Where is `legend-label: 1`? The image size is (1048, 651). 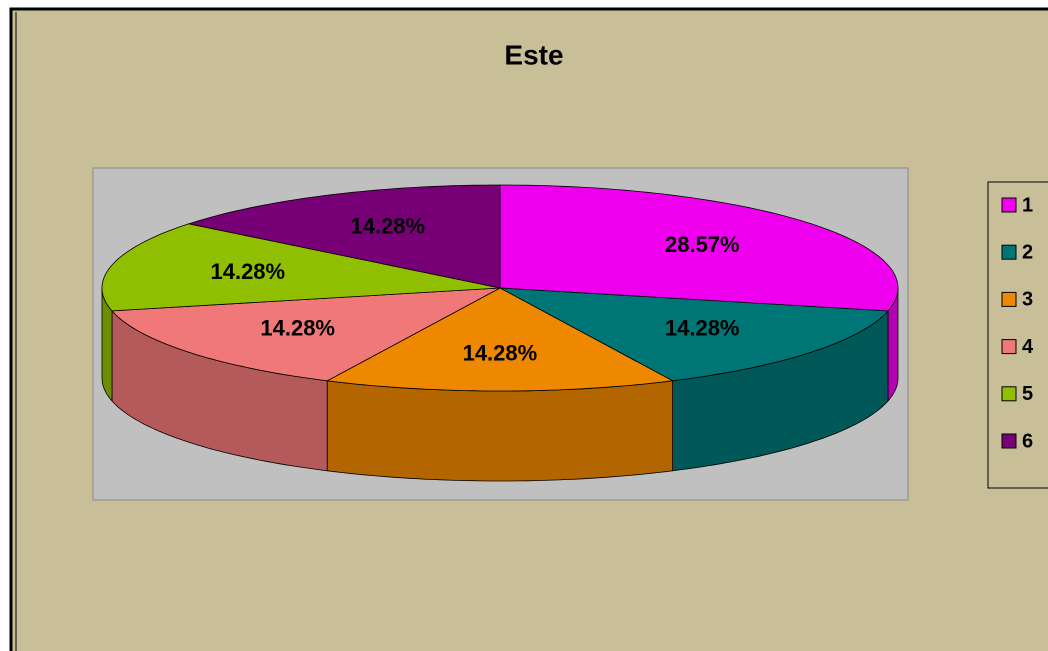 legend-label: 1 is located at coordinates (1027, 205).